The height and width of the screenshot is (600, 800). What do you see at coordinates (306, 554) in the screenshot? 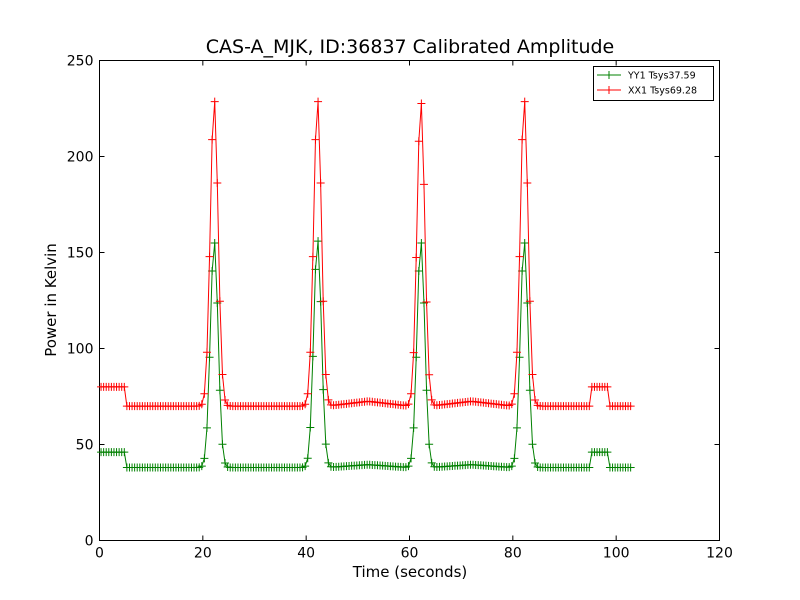
I see `x-tick-label: 40` at bounding box center [306, 554].